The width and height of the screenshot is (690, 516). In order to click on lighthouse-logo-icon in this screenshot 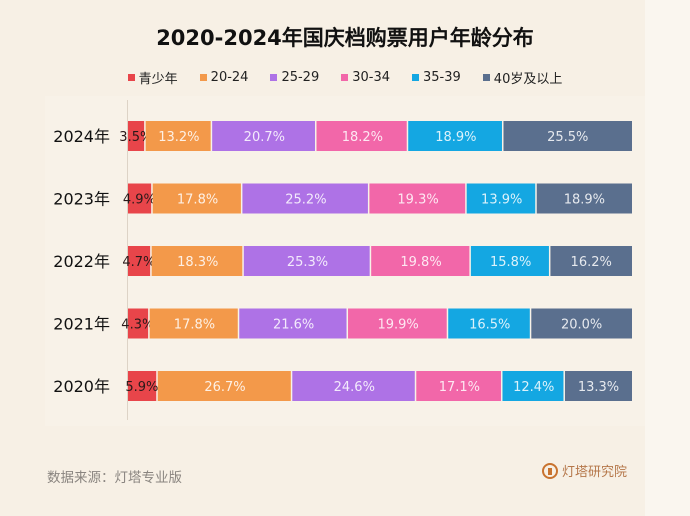, I will do `click(550, 470)`.